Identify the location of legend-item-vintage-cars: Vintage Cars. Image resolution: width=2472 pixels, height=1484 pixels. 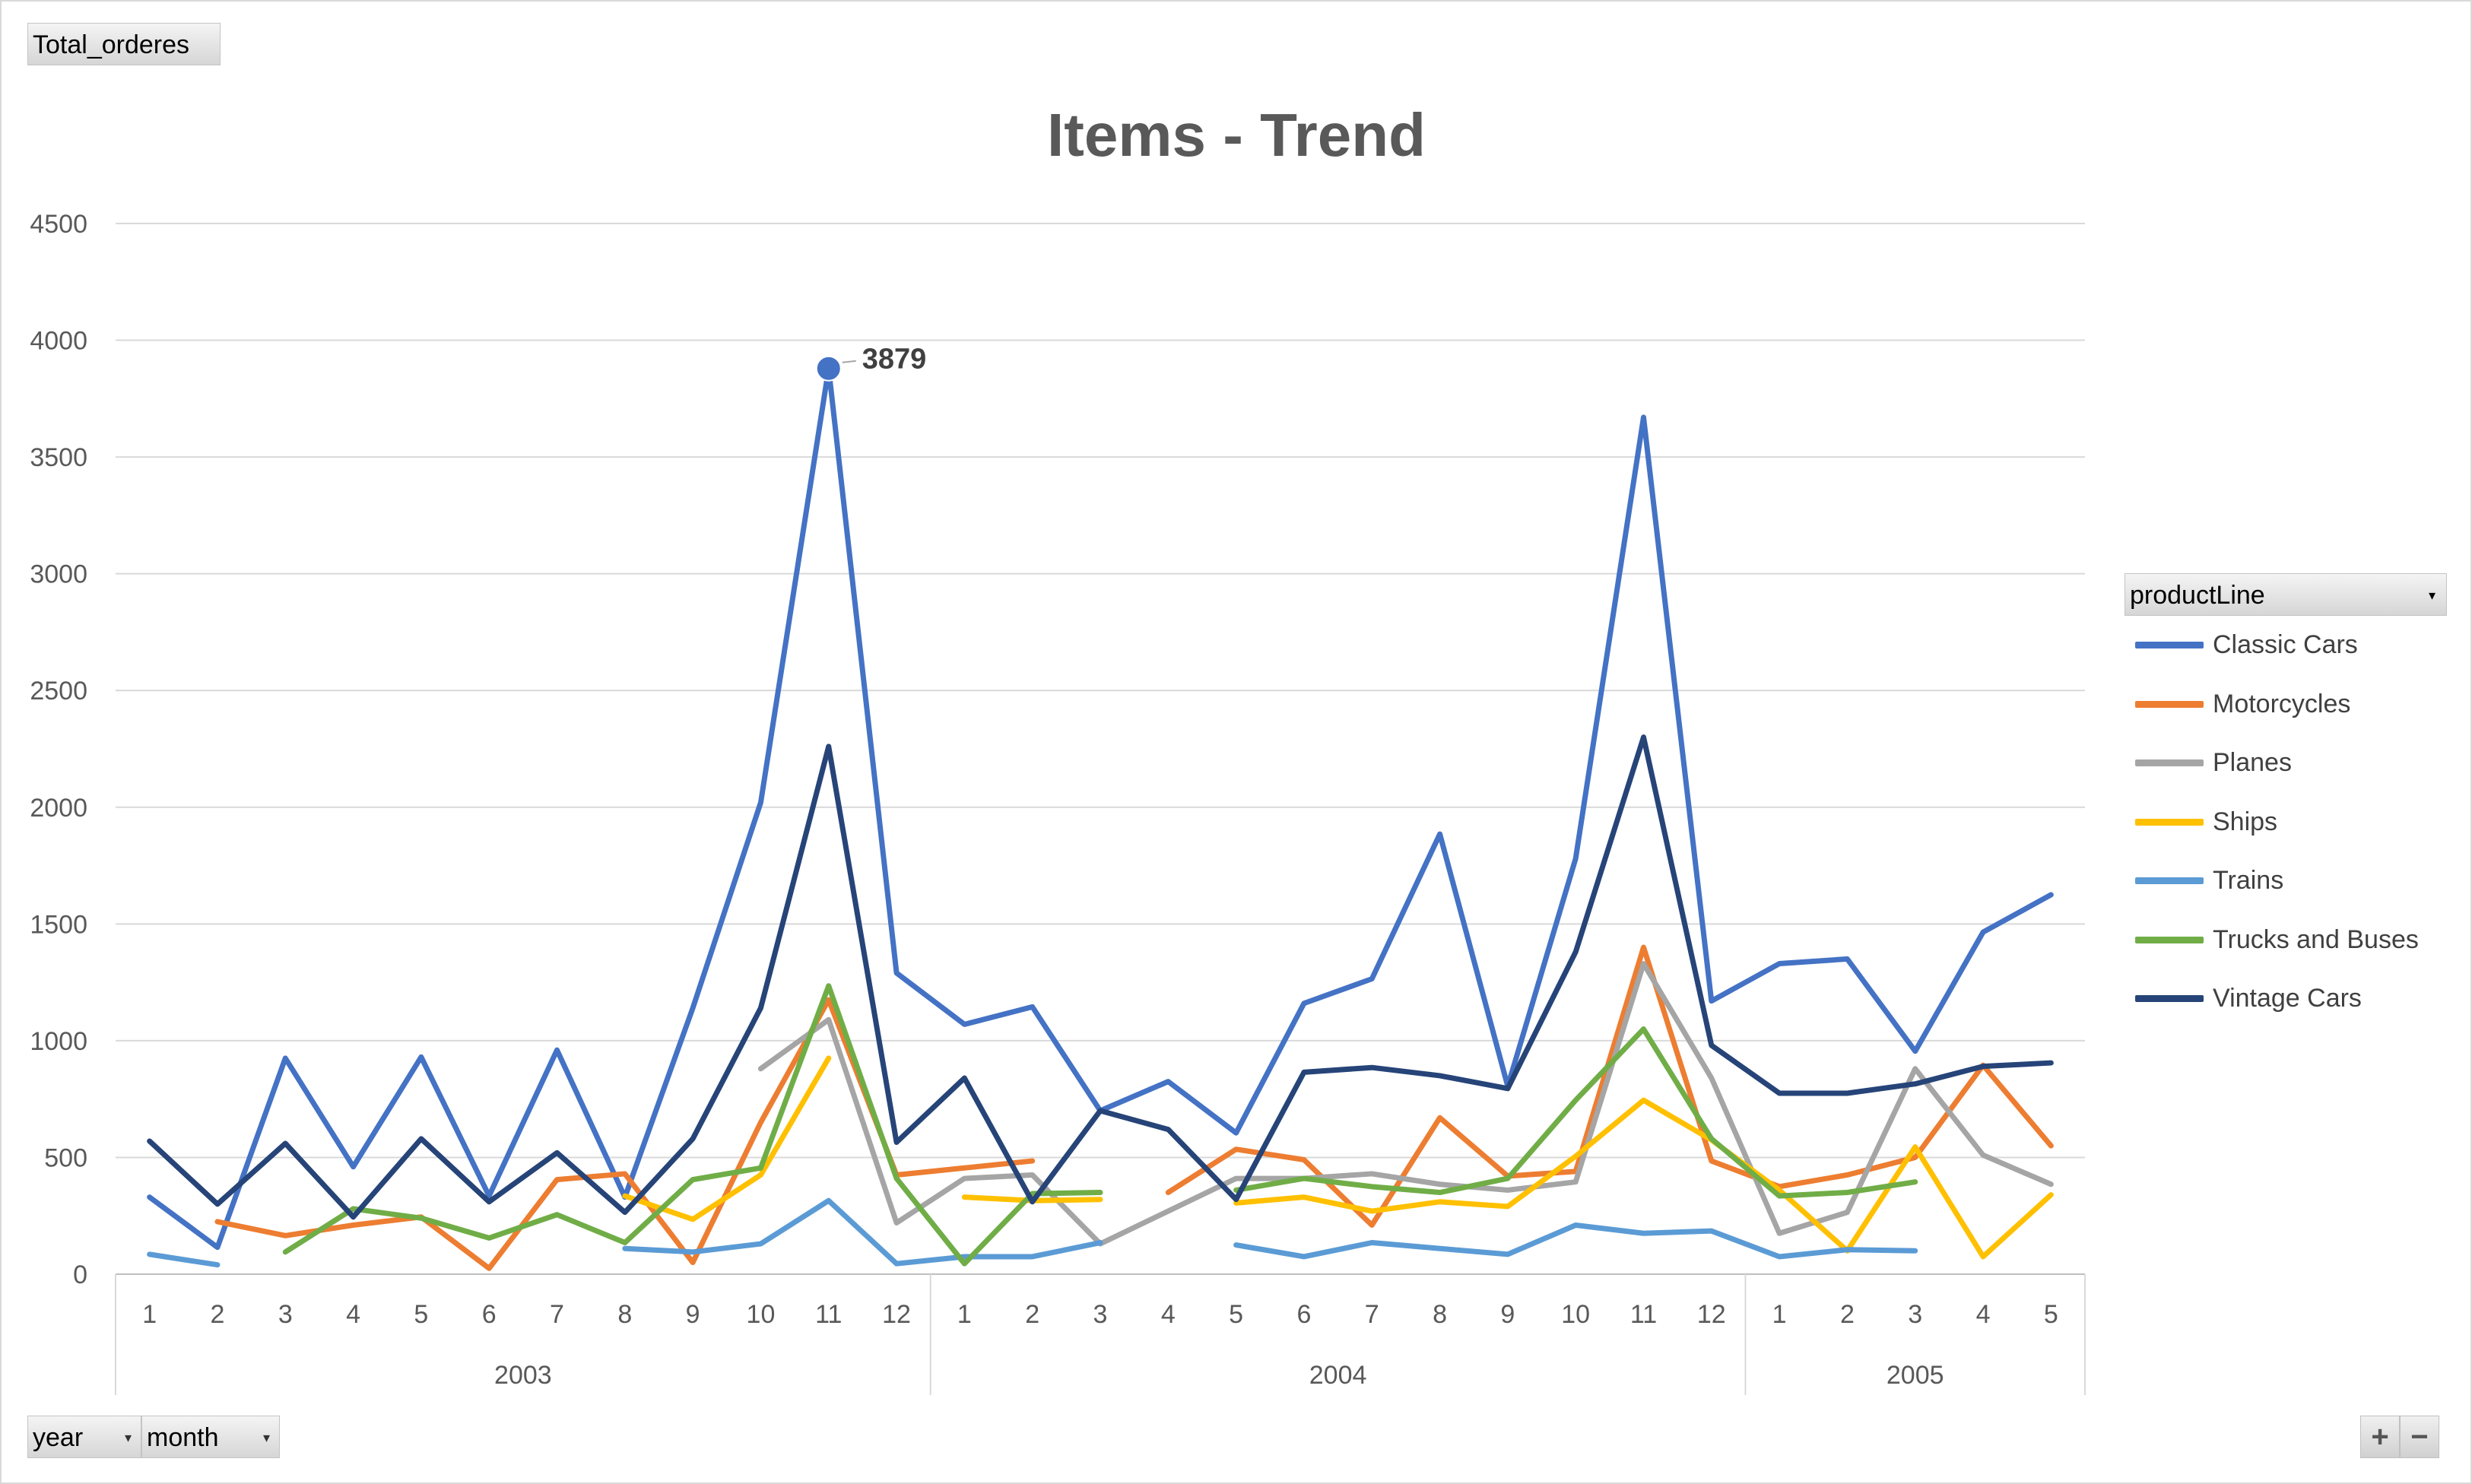
(2286, 999).